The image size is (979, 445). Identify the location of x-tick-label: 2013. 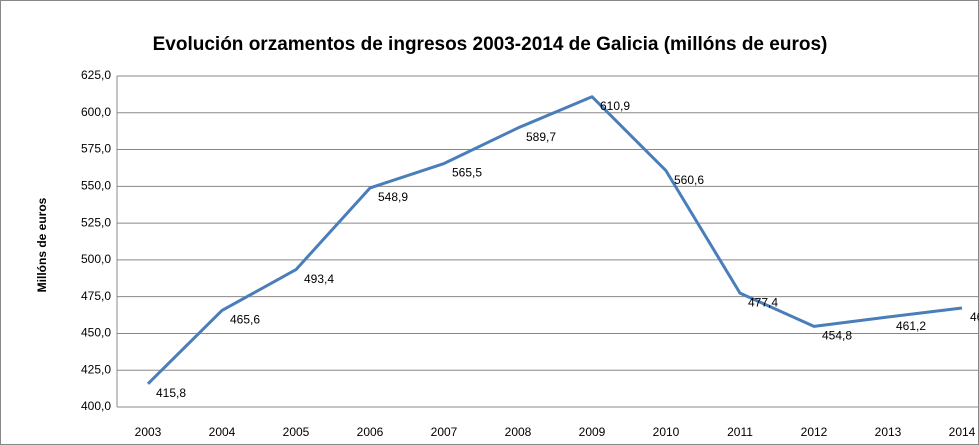
(888, 432).